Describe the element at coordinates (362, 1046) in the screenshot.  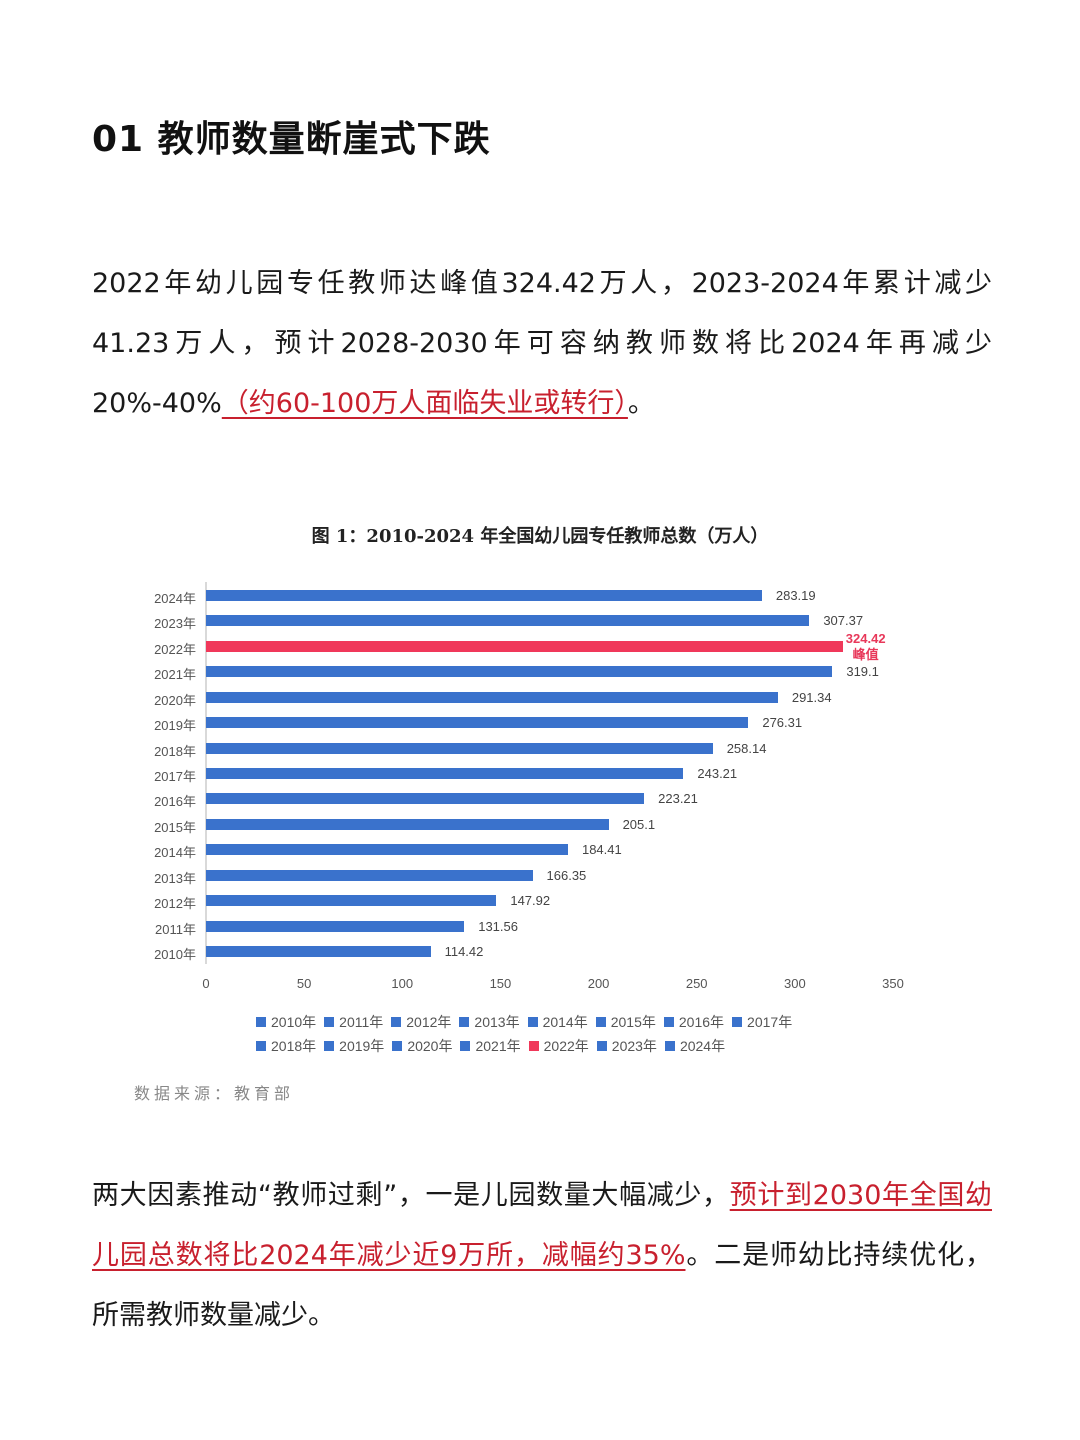
I see `legend-label: 2019年` at that location.